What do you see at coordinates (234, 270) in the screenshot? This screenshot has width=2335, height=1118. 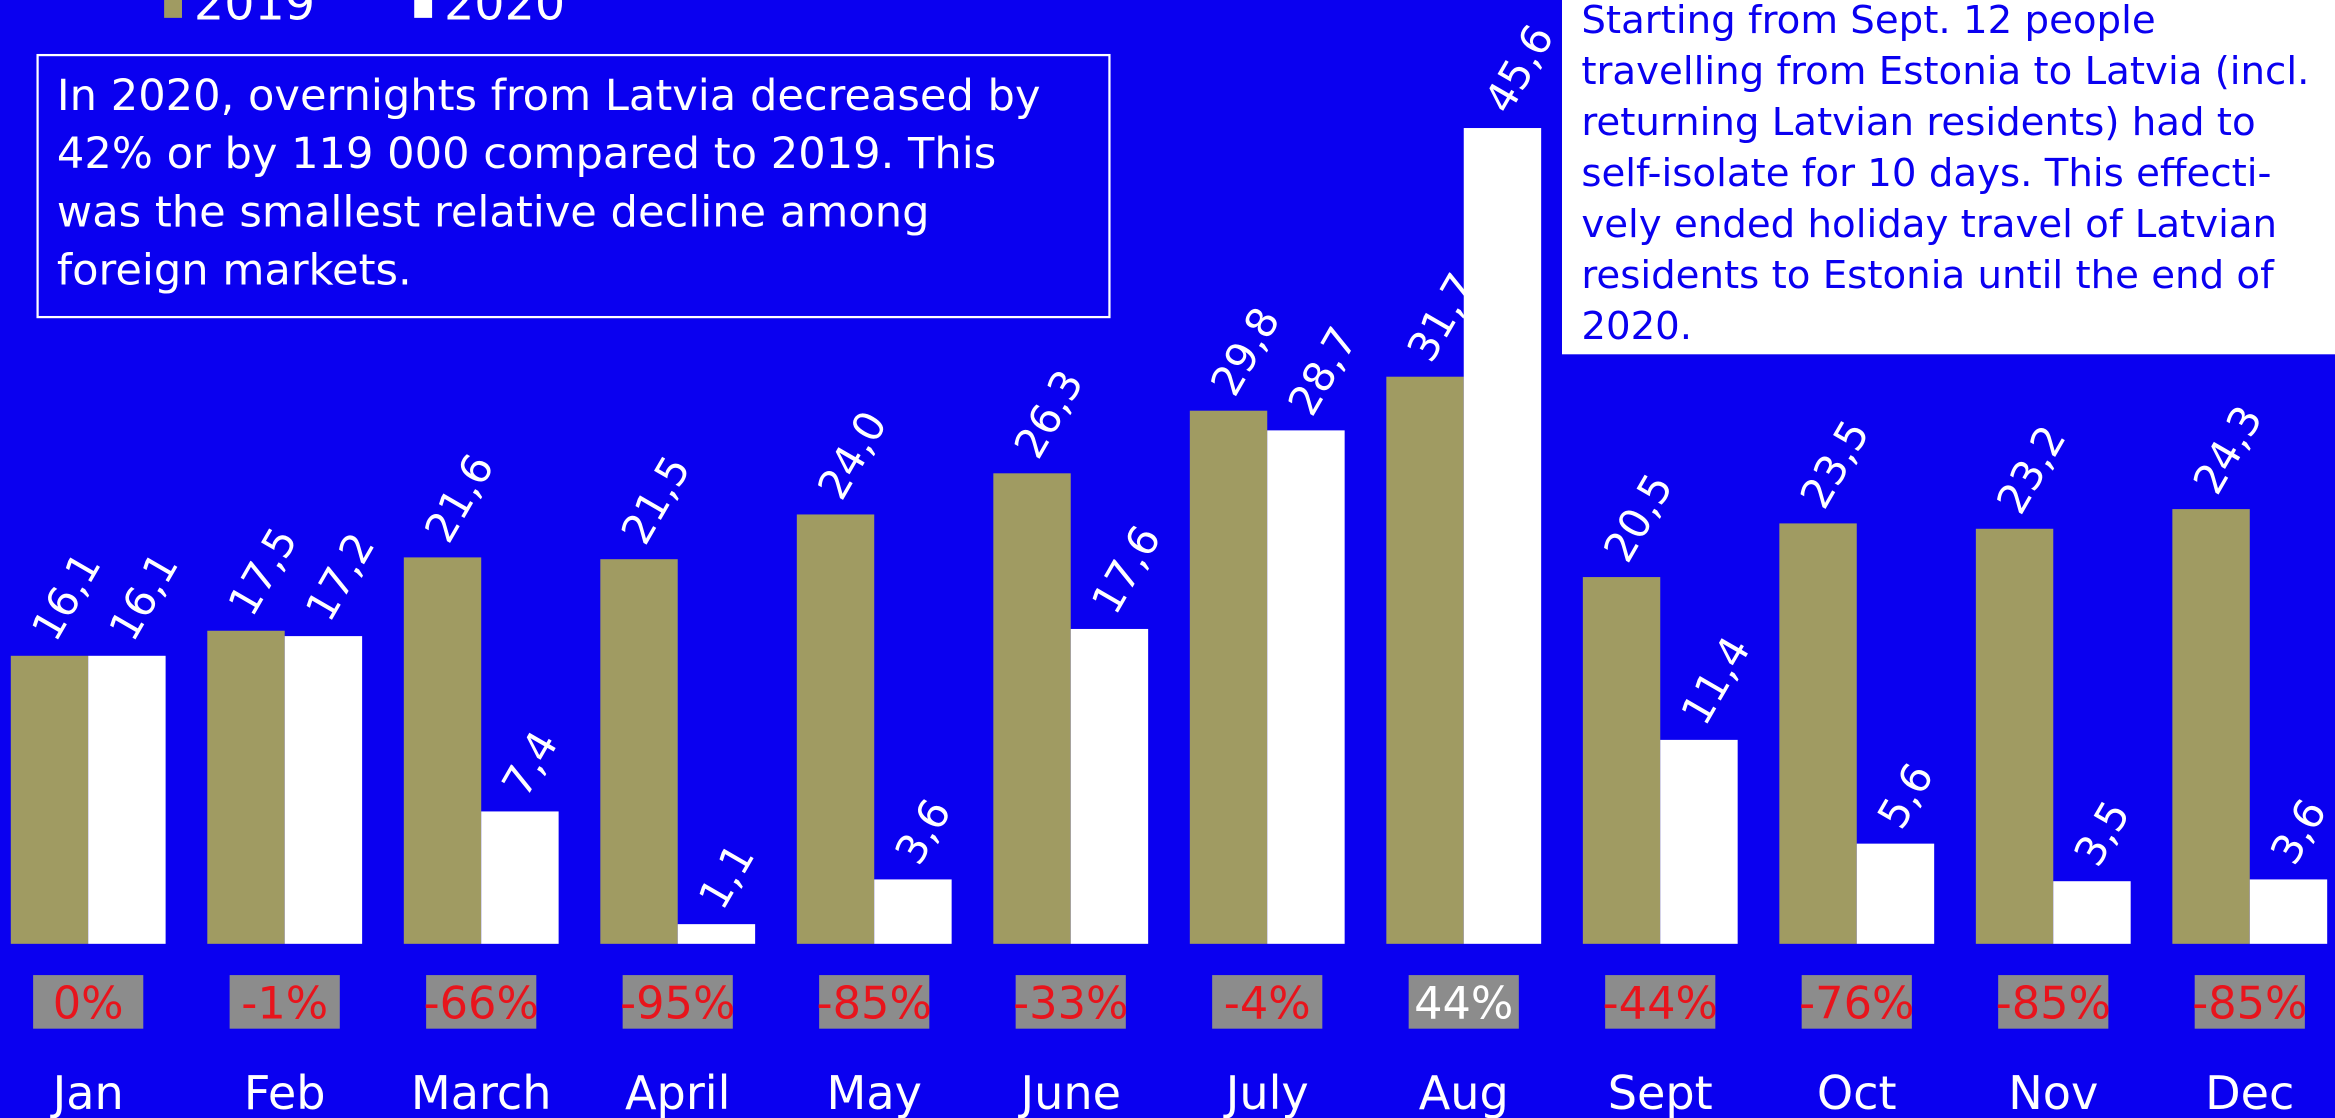 I see `annotation-line: foreign markets.` at bounding box center [234, 270].